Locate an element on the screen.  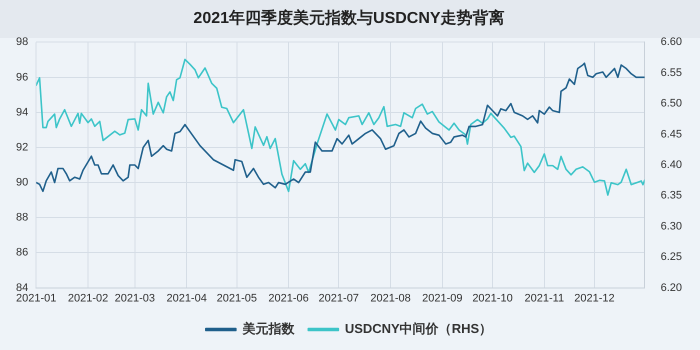
y-tick-label: 98 is located at coordinates (22, 42).